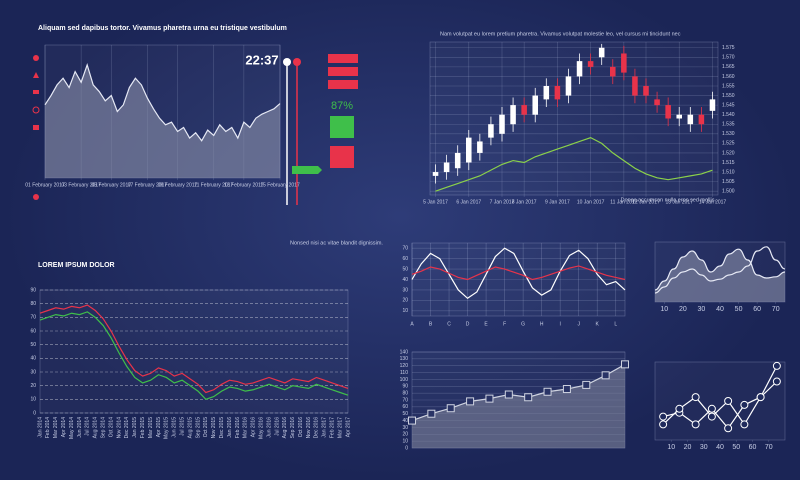 The width and height of the screenshot is (800, 480). I want to click on x-tick-label: Apr 2017, so click(348, 427).